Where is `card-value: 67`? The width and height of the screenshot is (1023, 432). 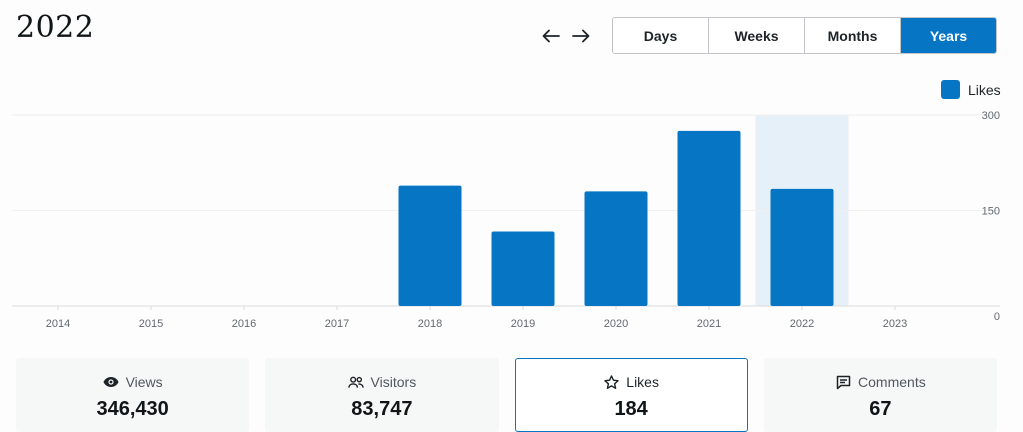 card-value: 67 is located at coordinates (880, 409).